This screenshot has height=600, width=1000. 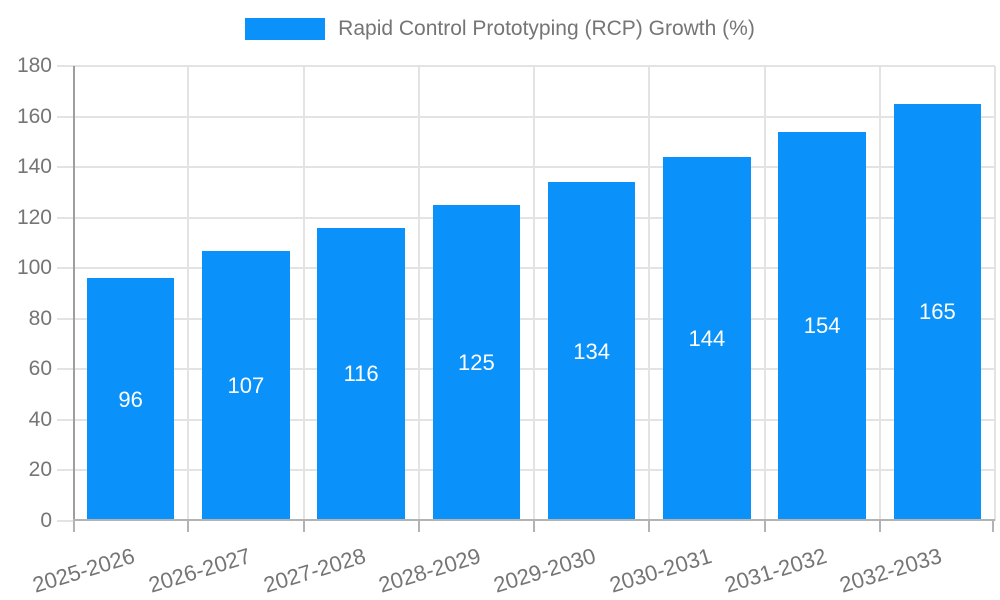 What do you see at coordinates (890, 570) in the screenshot?
I see `x-tick-label: 2032-2033` at bounding box center [890, 570].